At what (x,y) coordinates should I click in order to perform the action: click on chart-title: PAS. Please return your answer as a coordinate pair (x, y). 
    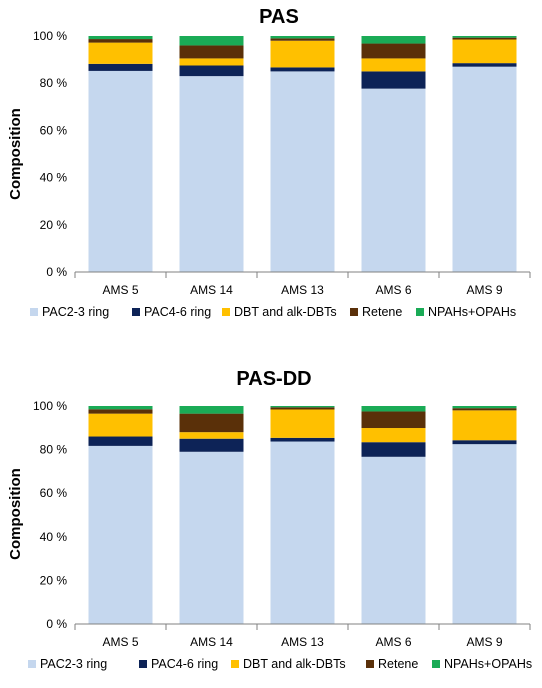
    Looking at the image, I should click on (279, 17).